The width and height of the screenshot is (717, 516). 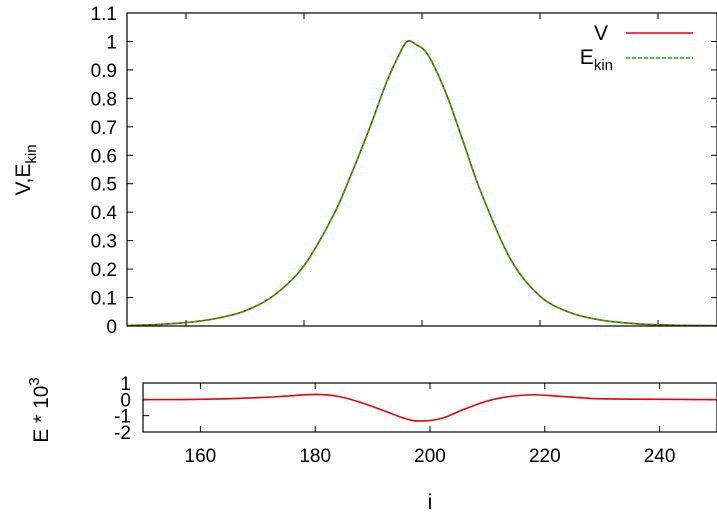 What do you see at coordinates (596, 60) in the screenshot?
I see `legend-label-ekin: Ekin` at bounding box center [596, 60].